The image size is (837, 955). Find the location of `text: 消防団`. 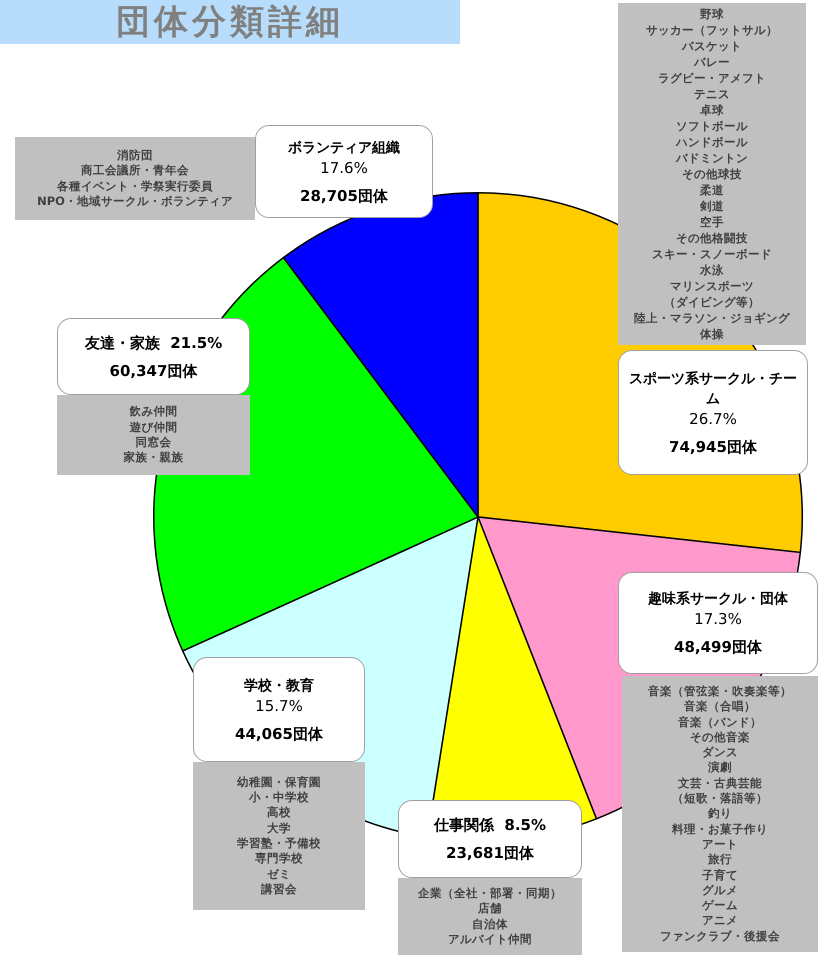

text: 消防団 is located at coordinates (135, 156).